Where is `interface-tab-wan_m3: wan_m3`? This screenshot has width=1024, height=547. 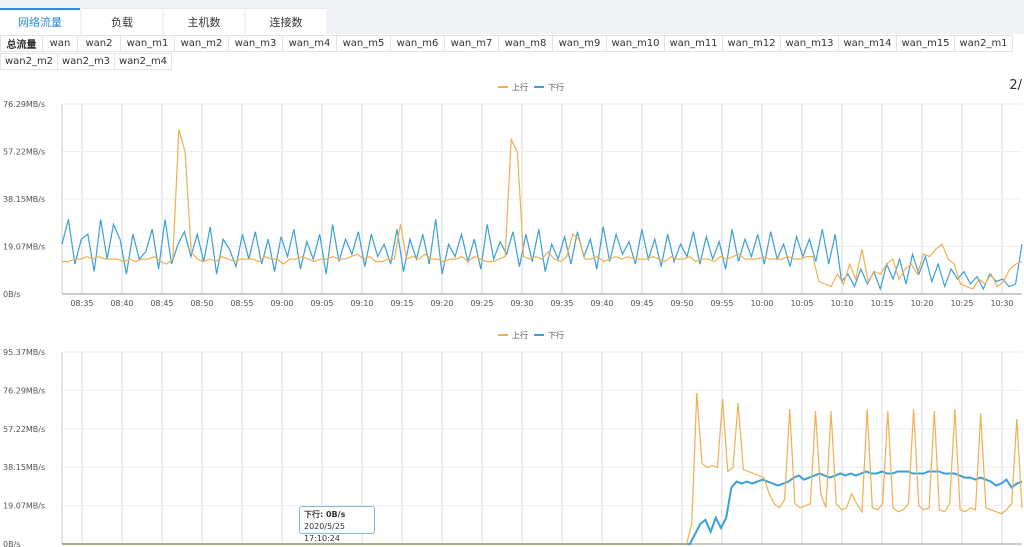 interface-tab-wan_m3: wan_m3 is located at coordinates (255, 43).